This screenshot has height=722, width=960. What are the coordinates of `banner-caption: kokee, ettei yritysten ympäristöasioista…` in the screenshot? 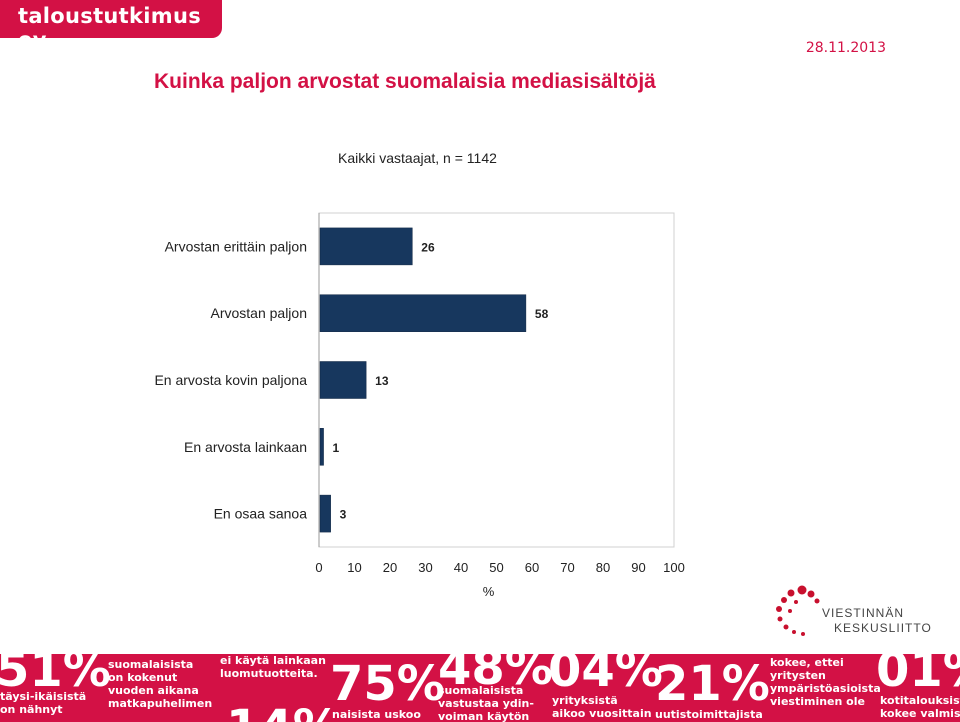 It's located at (825, 682).